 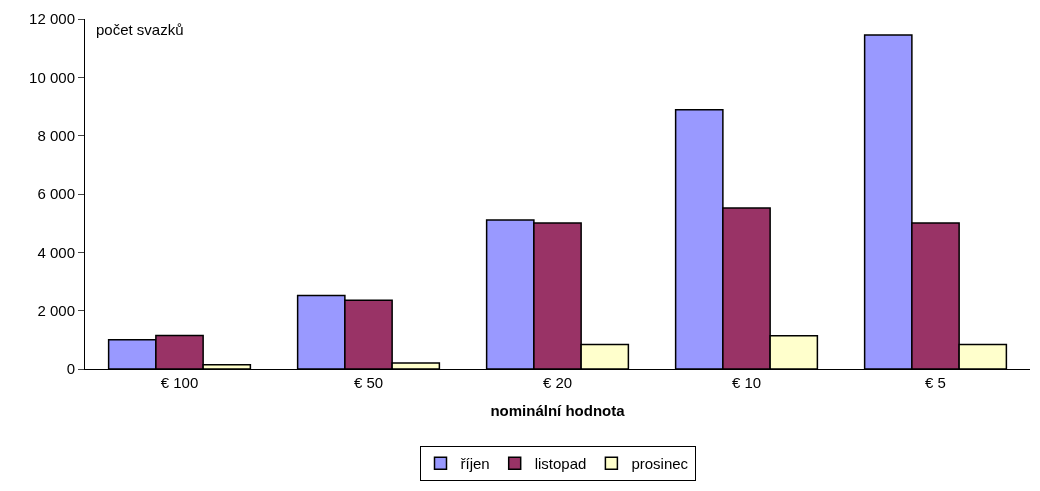 I want to click on x-tick-label: € 10, so click(x=746, y=382).